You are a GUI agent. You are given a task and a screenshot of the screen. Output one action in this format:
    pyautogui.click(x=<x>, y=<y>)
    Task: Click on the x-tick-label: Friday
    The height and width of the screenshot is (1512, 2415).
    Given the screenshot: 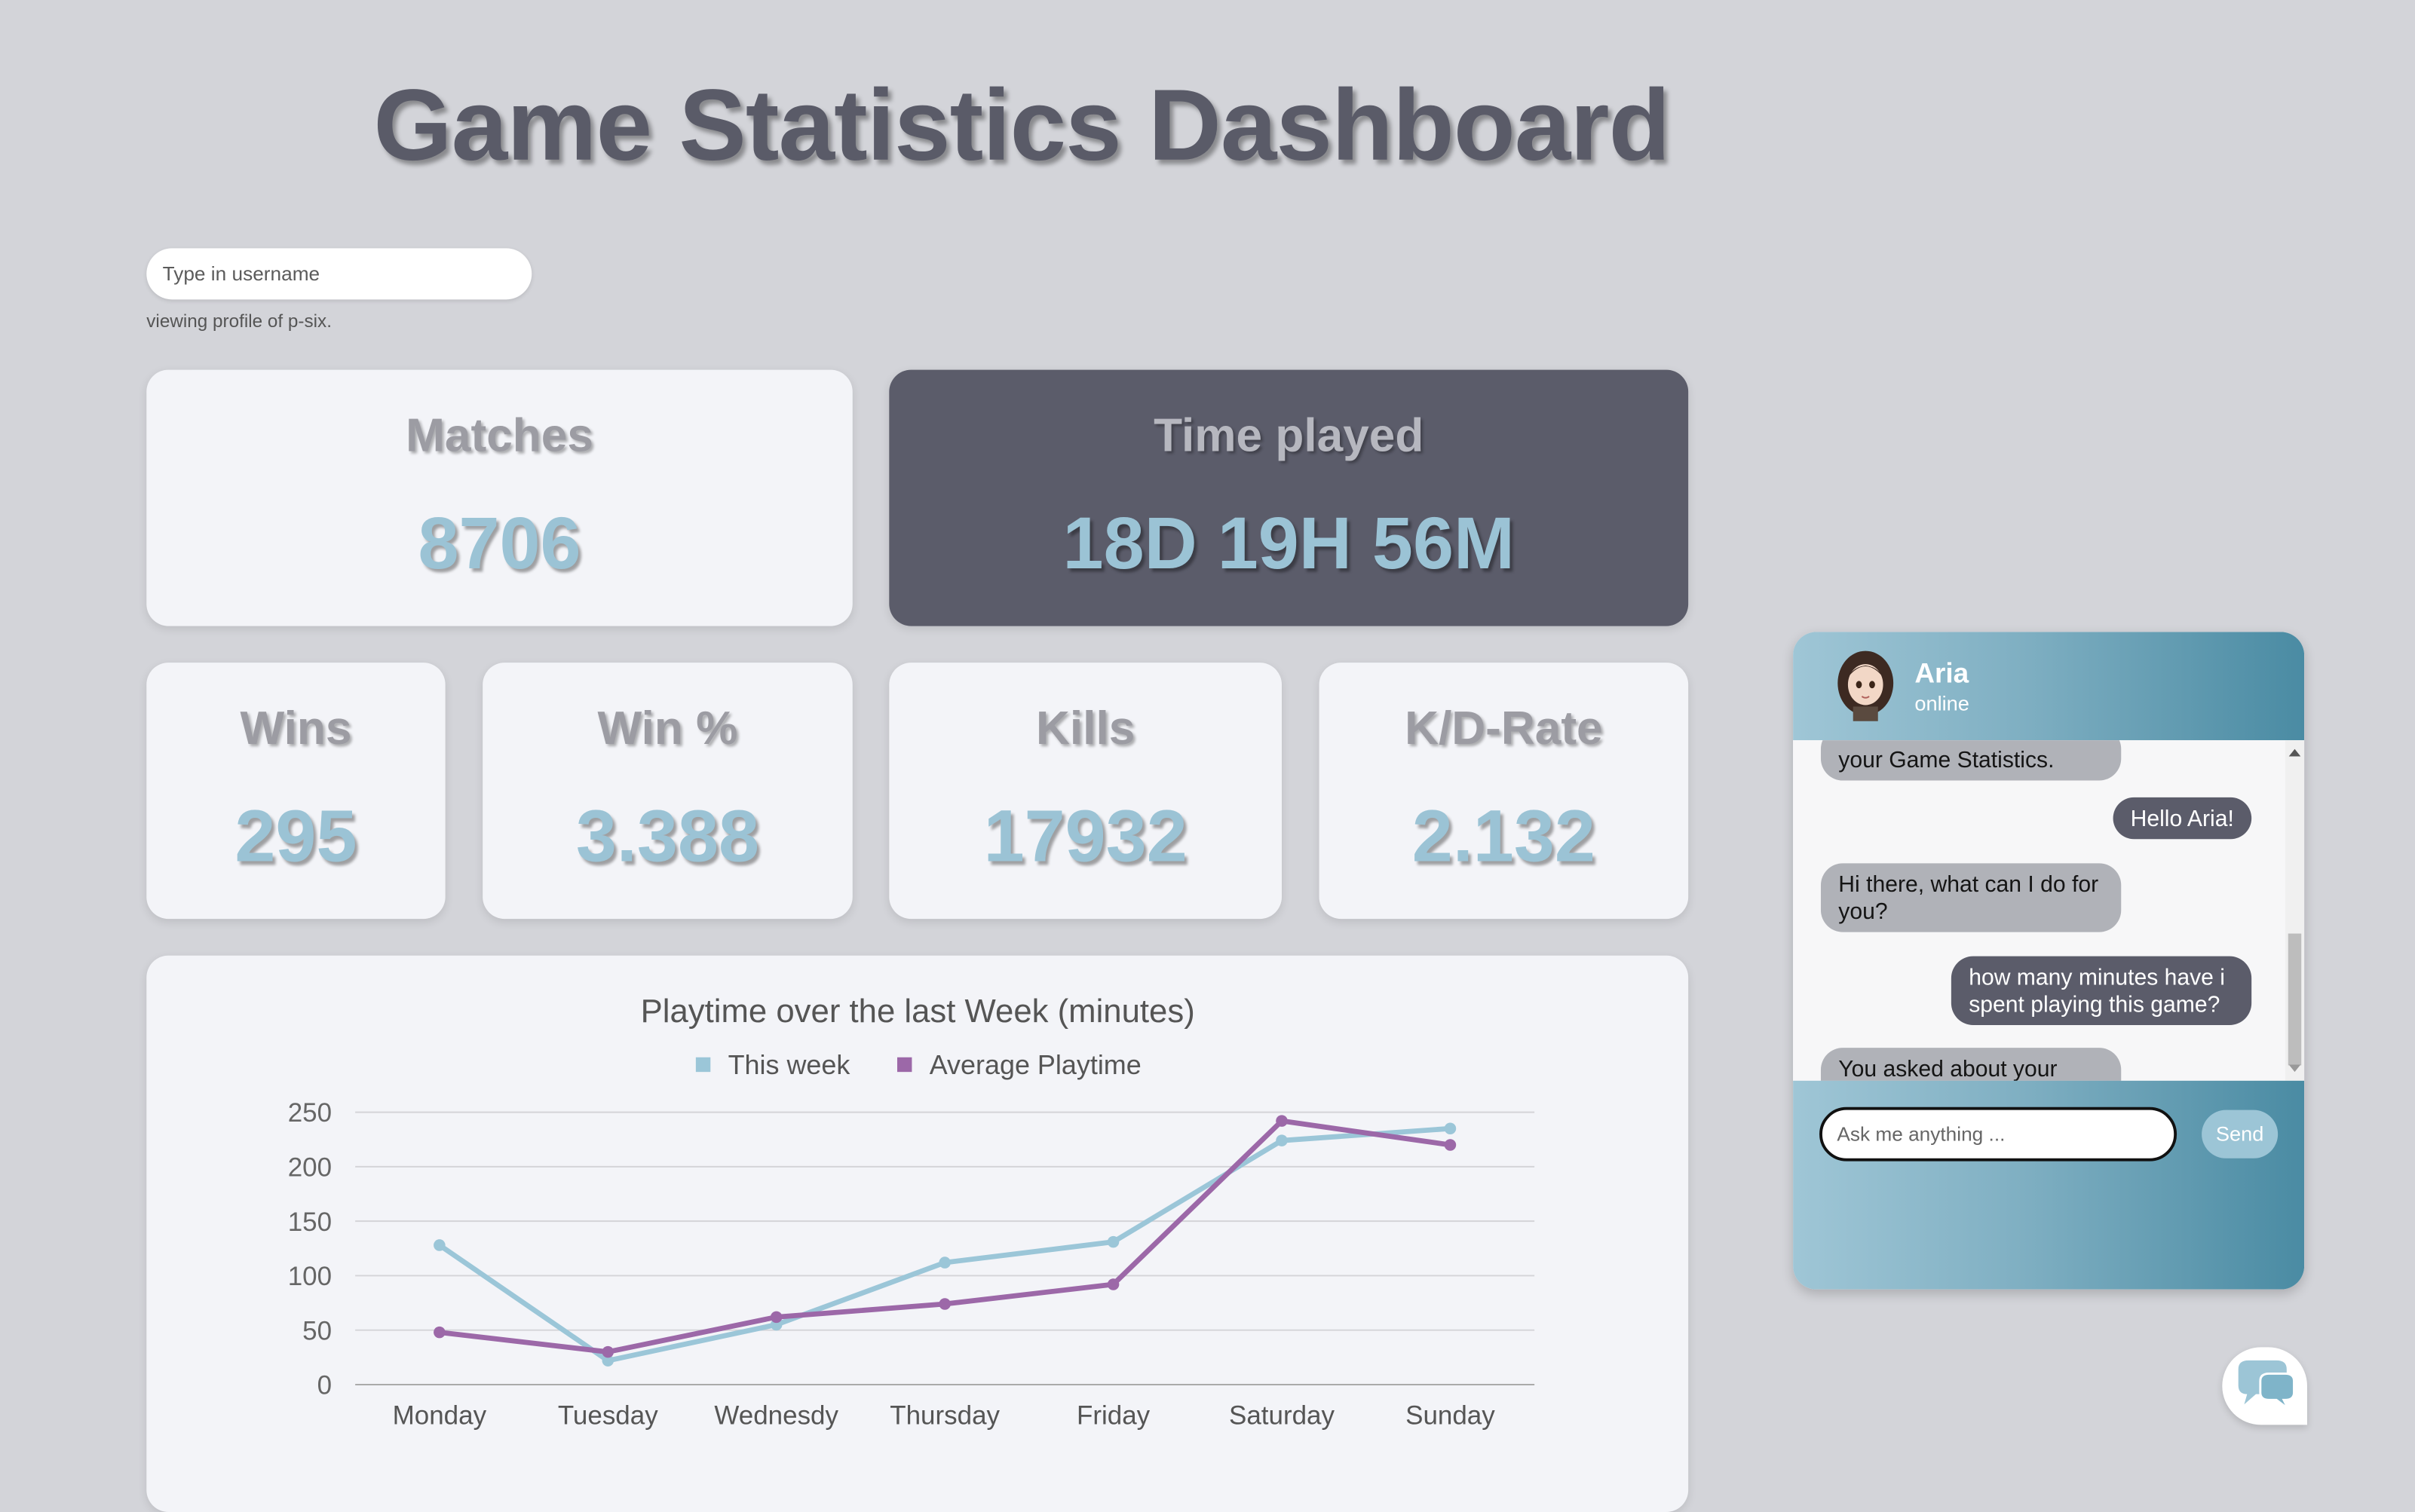 What is the action you would take?
    pyautogui.click(x=1114, y=1415)
    